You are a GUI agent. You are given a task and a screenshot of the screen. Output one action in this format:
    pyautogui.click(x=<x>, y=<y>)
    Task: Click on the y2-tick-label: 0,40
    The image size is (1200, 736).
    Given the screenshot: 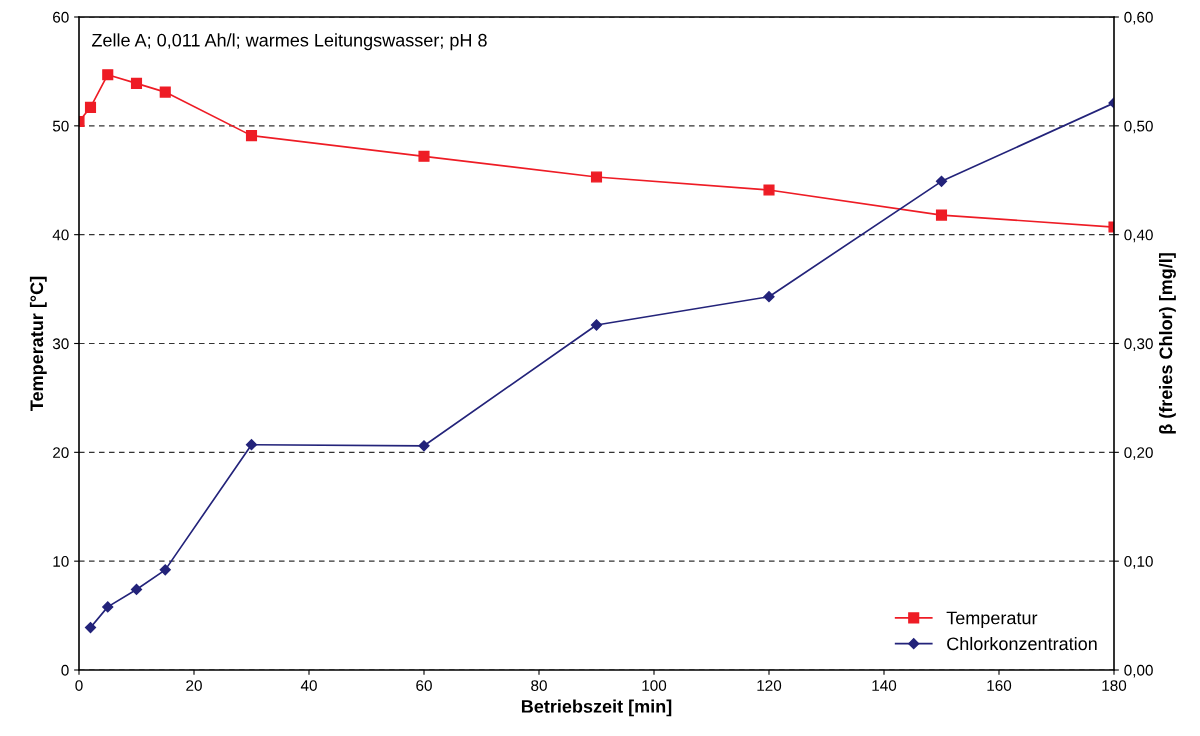 What is the action you would take?
    pyautogui.click(x=1138, y=236)
    